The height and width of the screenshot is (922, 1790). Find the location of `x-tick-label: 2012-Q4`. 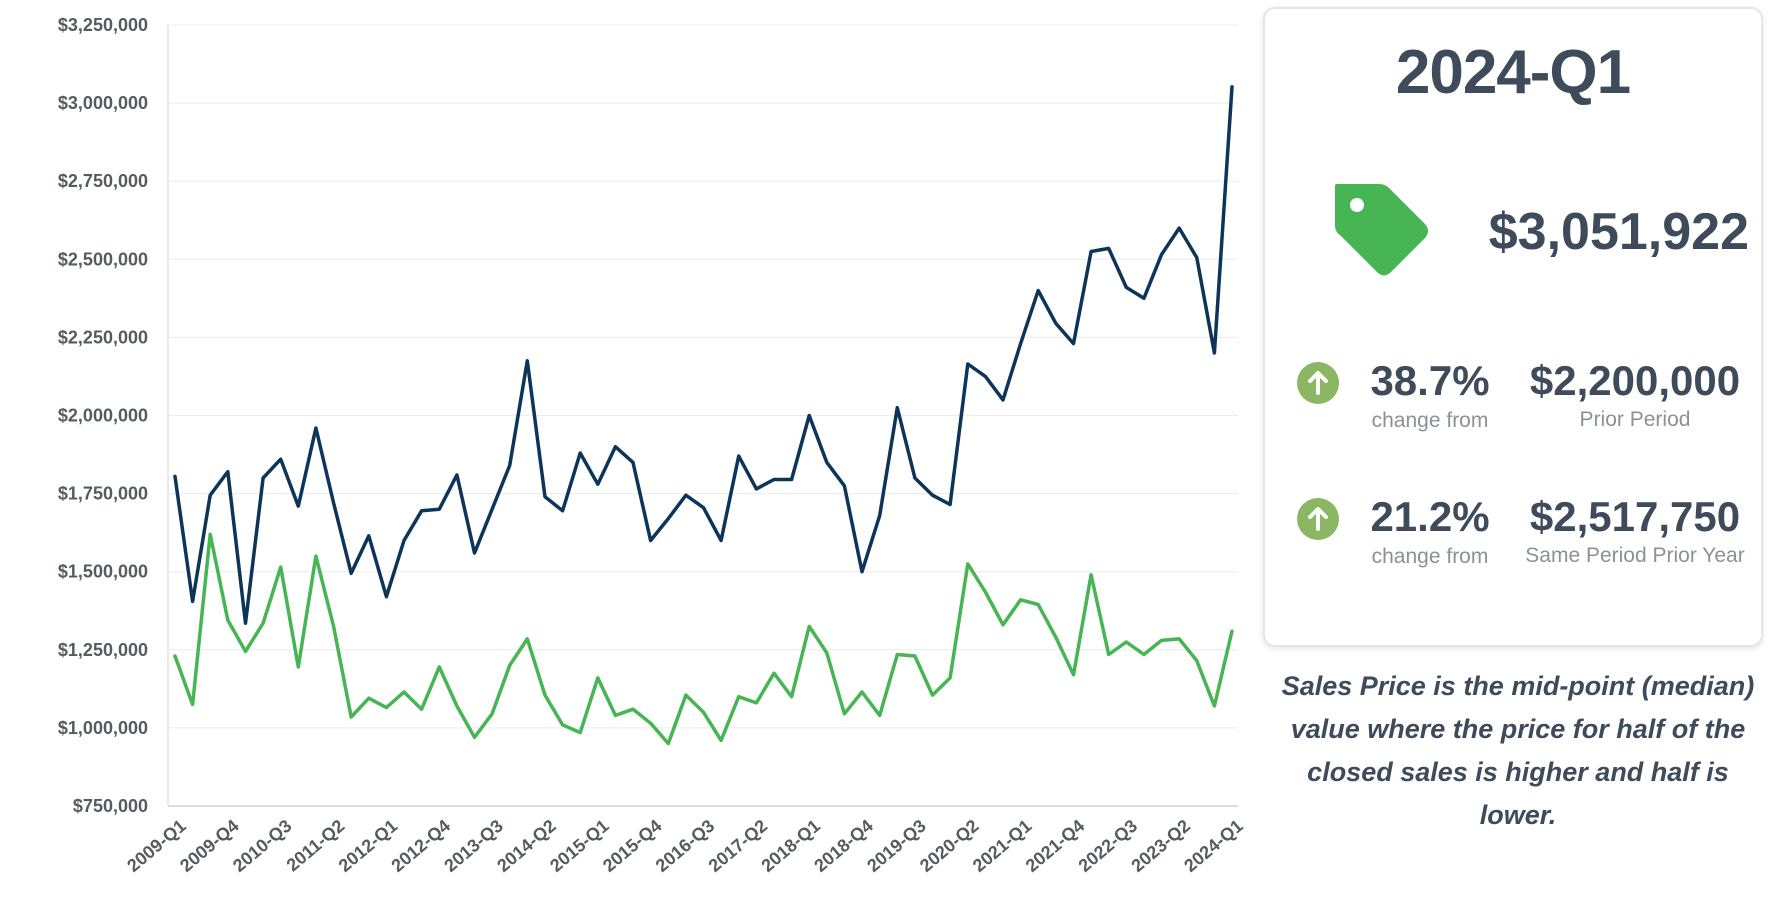

x-tick-label: 2012-Q4 is located at coordinates (421, 846).